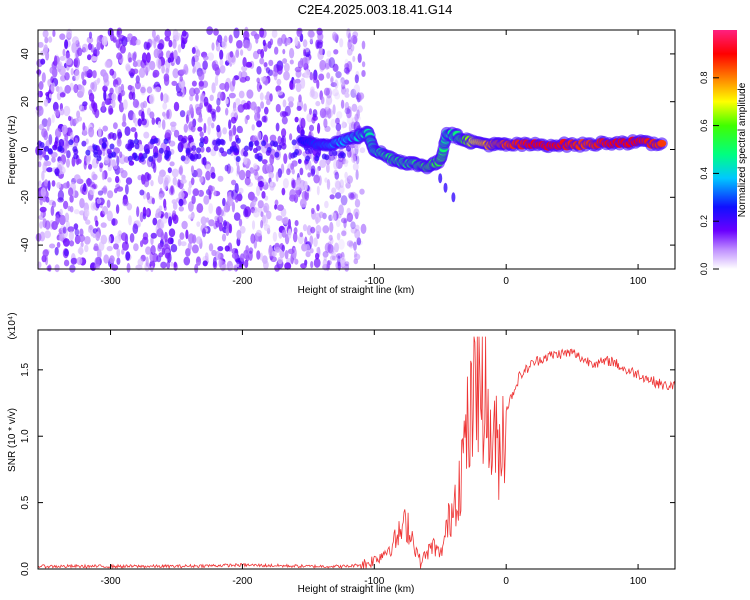 This screenshot has width=750, height=600. Describe the element at coordinates (445, 187) in the screenshot. I see `signal-streak-mark` at that location.